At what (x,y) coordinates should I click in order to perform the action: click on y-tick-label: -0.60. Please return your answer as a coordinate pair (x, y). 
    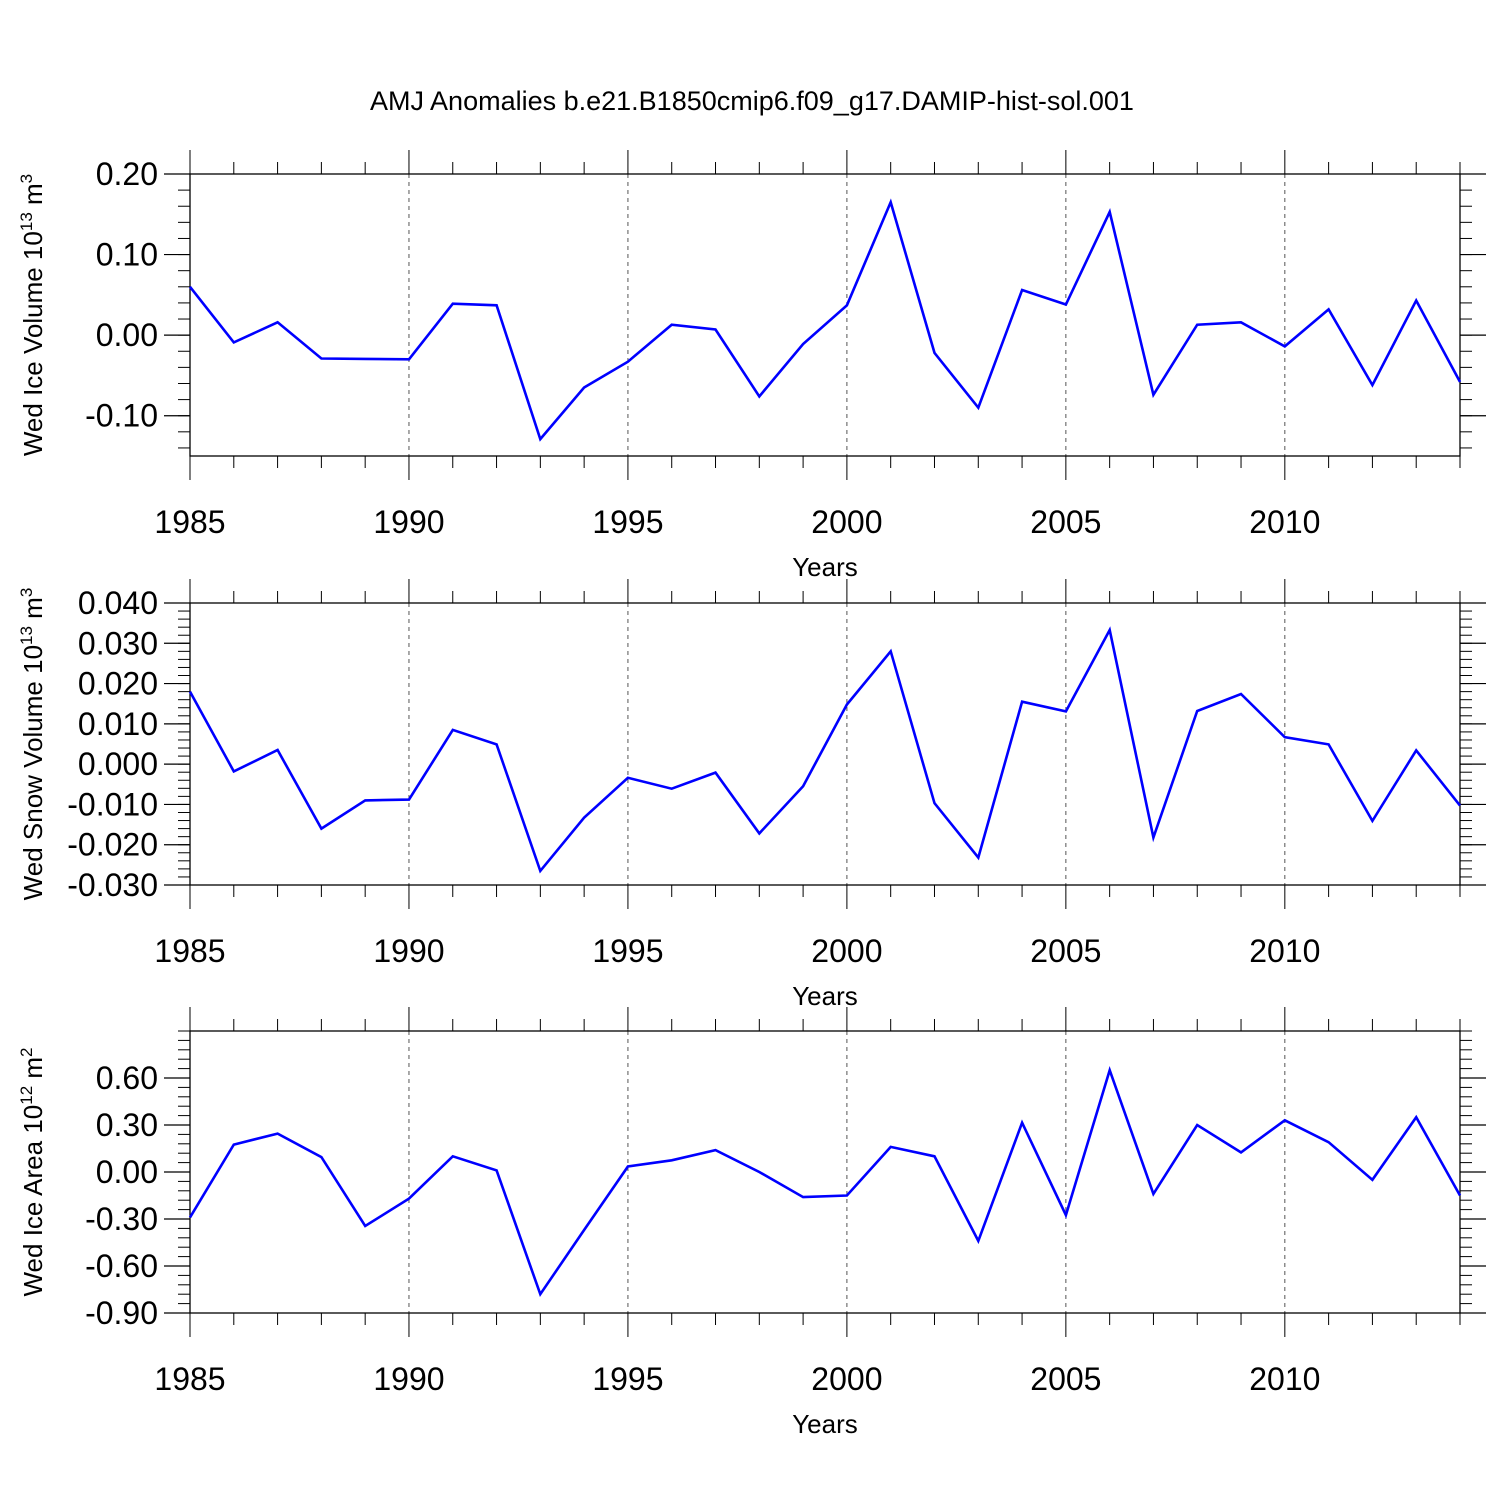
    Looking at the image, I should click on (121, 1266).